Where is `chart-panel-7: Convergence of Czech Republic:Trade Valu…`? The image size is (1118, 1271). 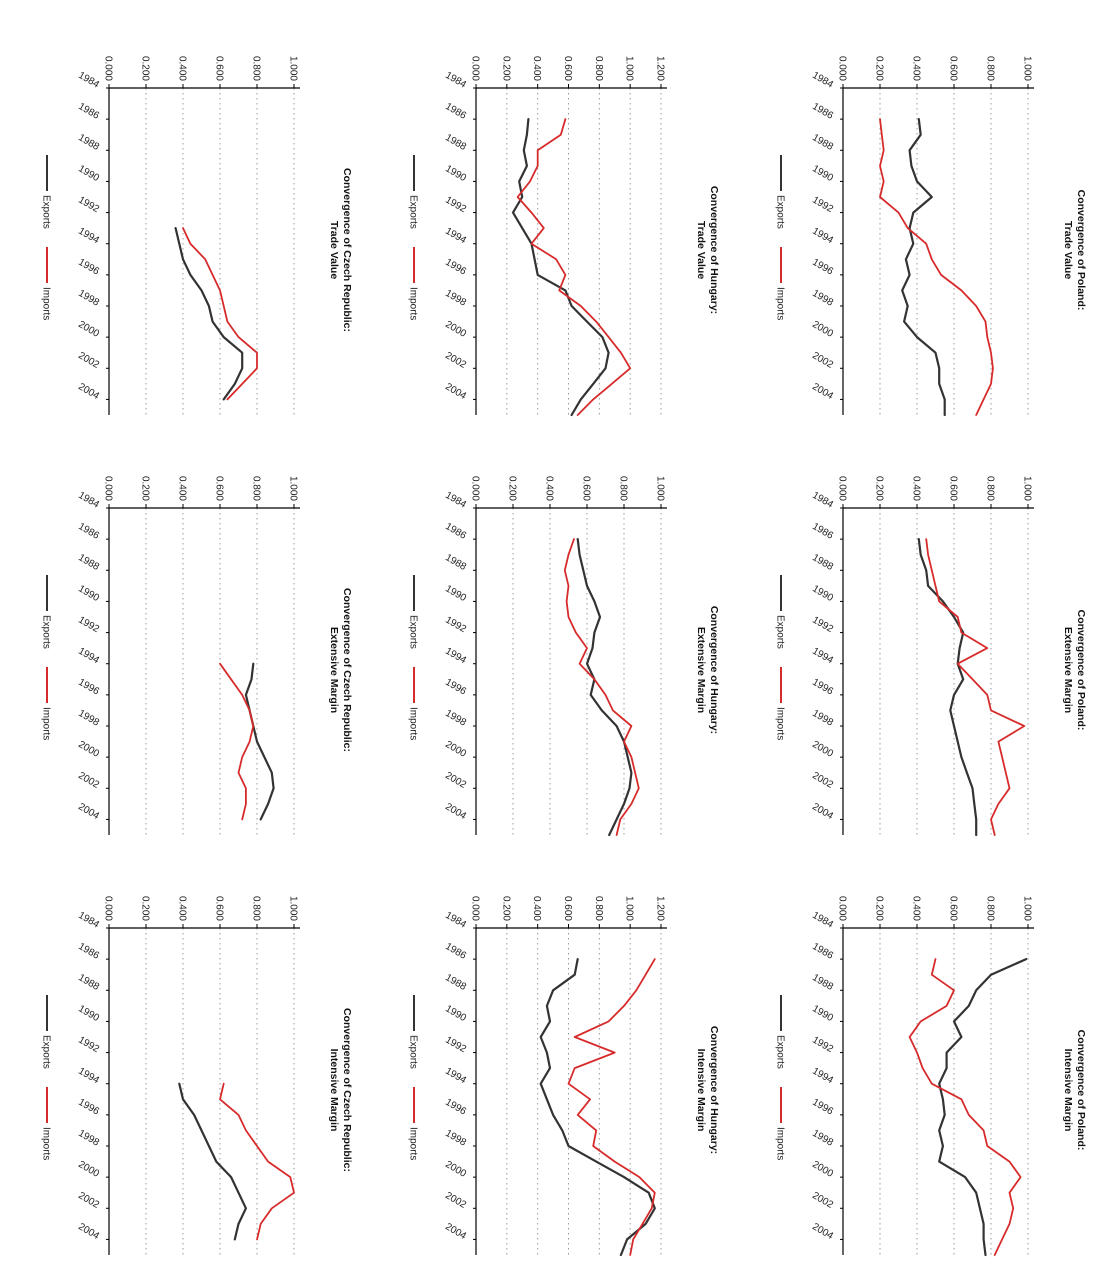
chart-panel-7: Convergence of Czech Republic:Trade Valu… is located at coordinates (197, 235).